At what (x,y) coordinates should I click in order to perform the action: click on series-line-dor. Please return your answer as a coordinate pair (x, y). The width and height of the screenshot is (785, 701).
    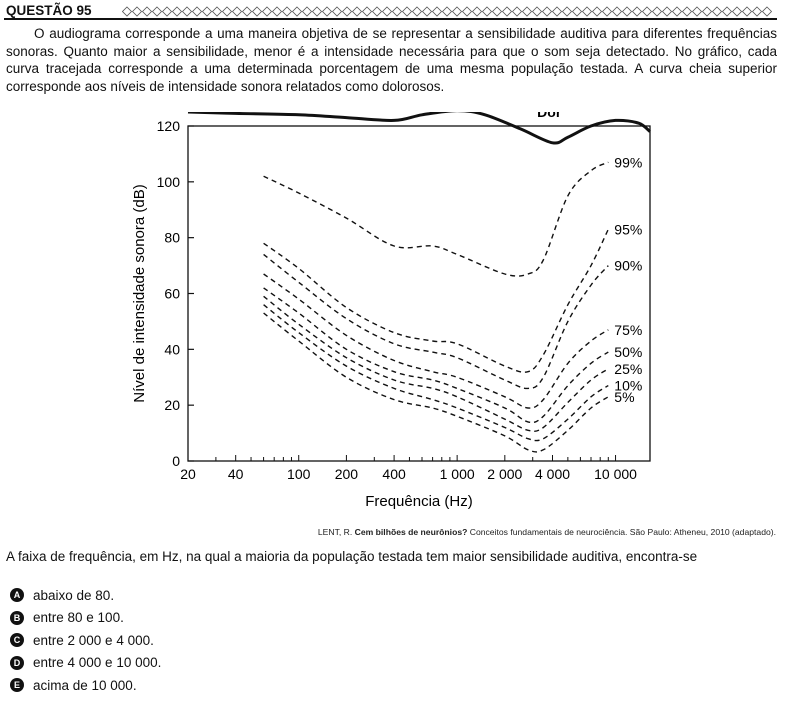
    Looking at the image, I should click on (419, 128).